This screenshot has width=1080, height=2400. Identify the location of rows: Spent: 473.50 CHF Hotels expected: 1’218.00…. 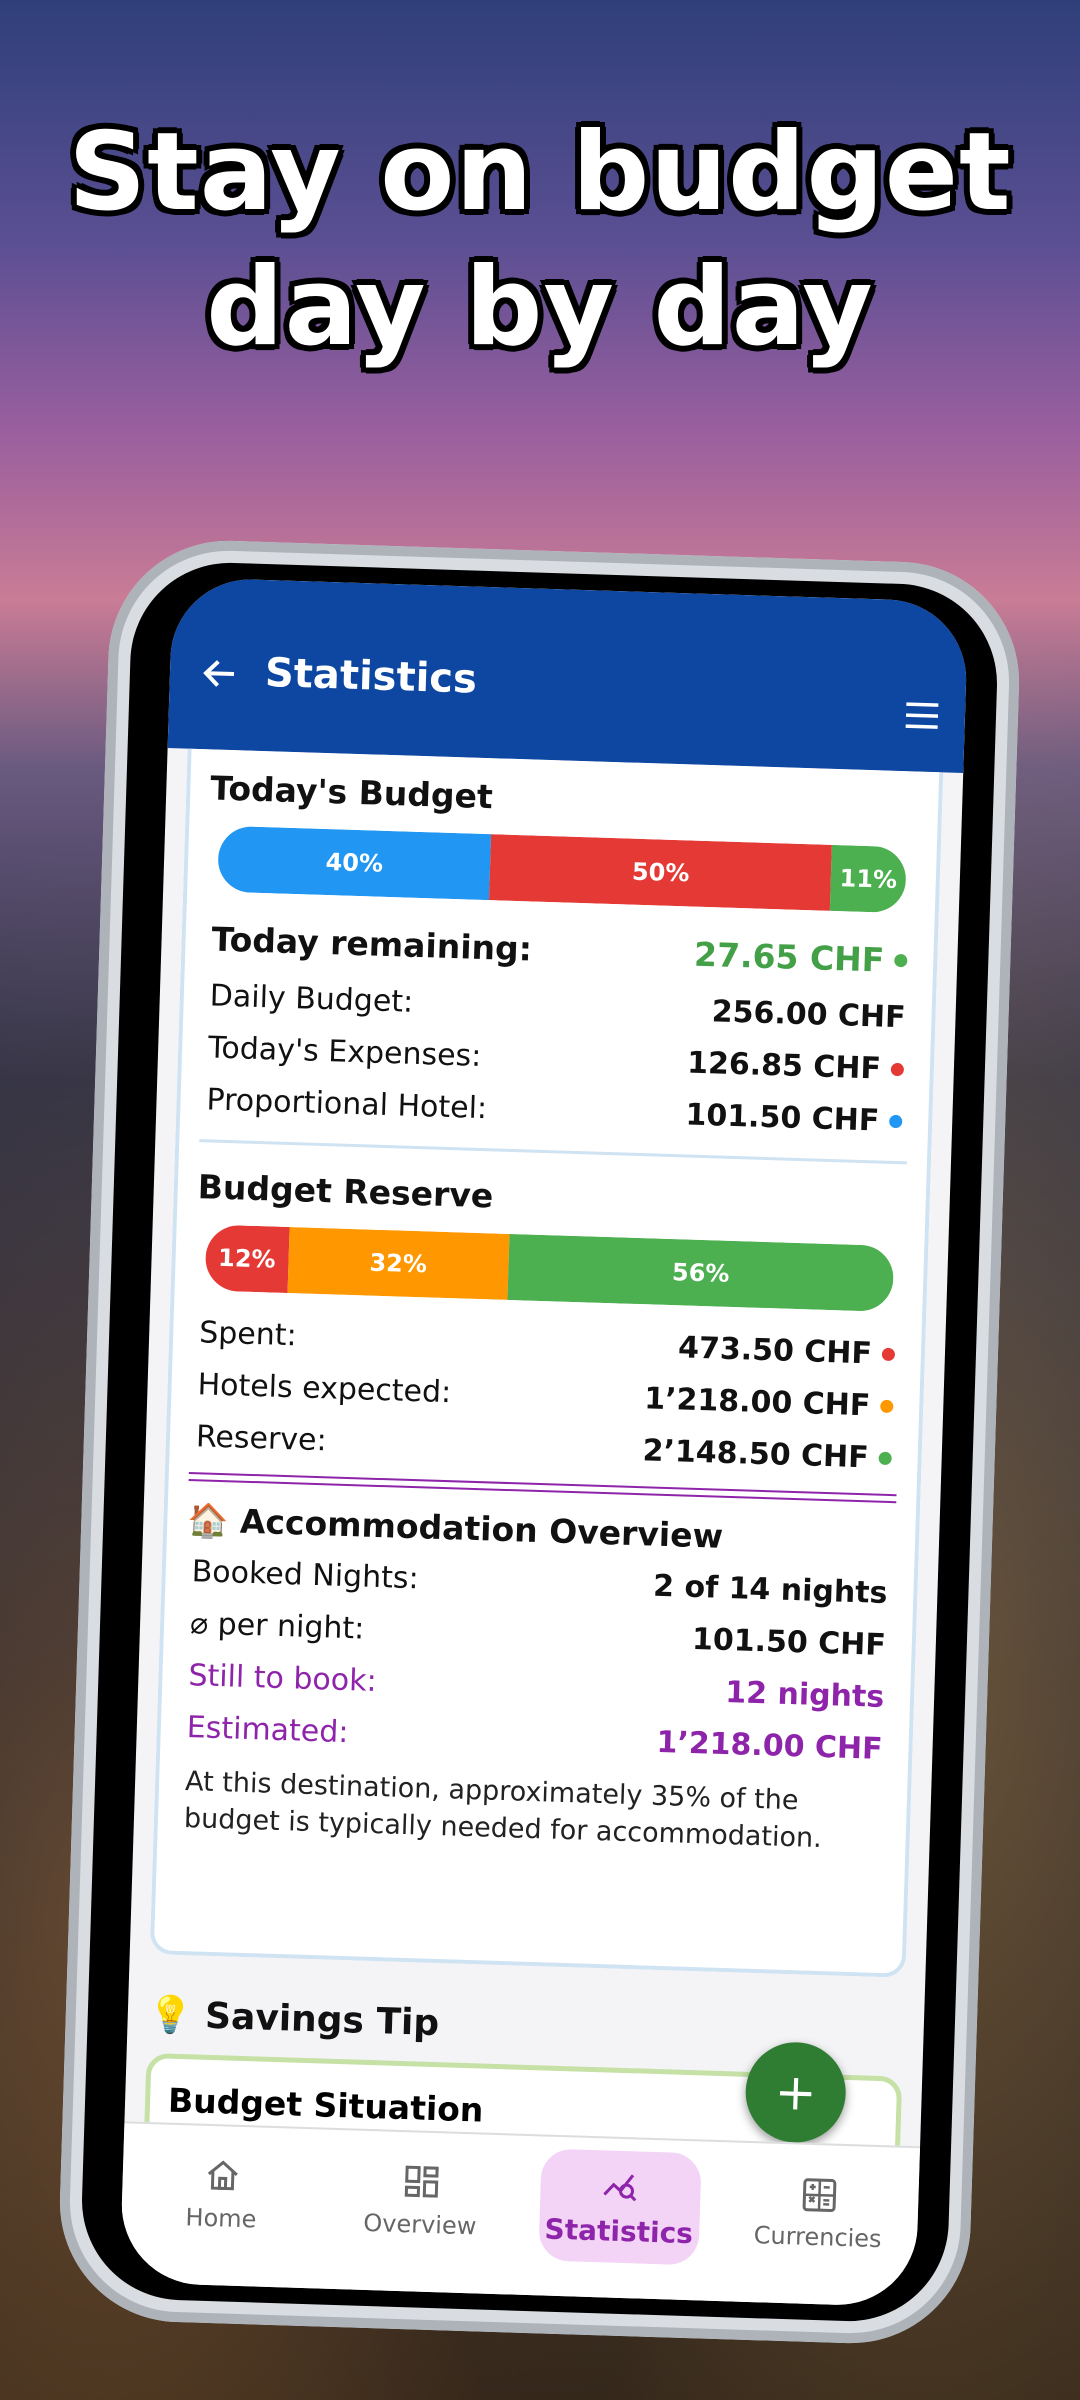
(545, 1395).